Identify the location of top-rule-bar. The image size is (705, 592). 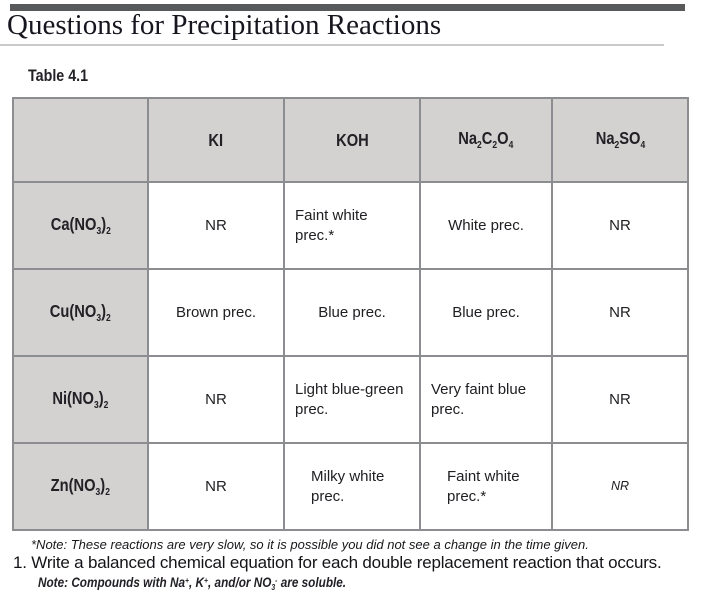
(347, 7).